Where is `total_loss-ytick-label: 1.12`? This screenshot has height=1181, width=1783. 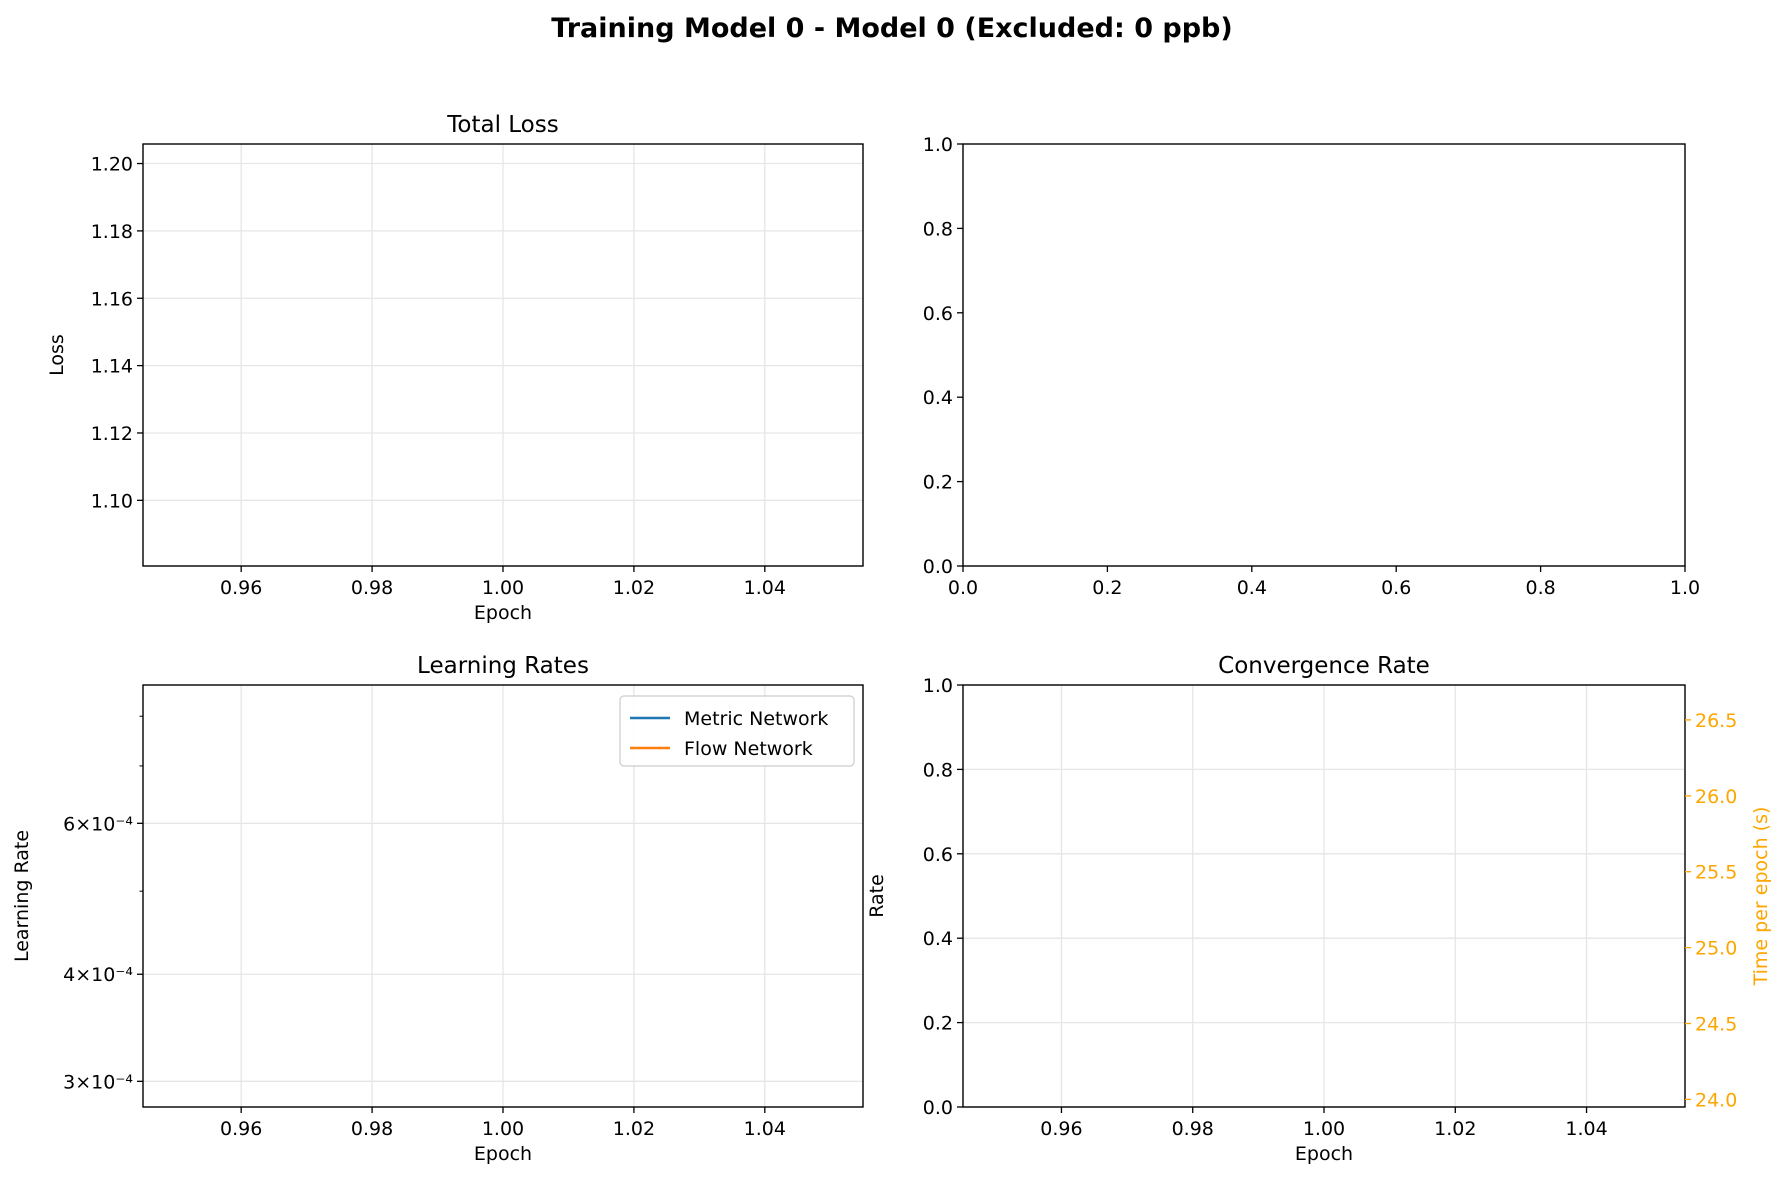 total_loss-ytick-label: 1.12 is located at coordinates (112, 434).